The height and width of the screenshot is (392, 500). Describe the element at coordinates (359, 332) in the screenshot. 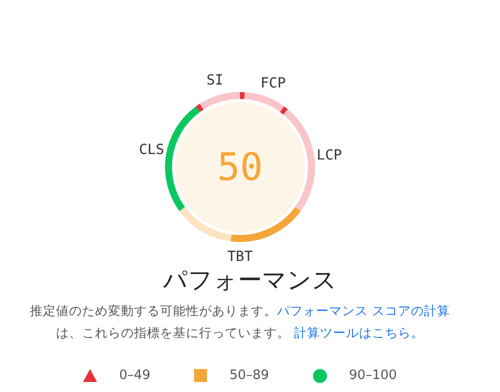

I see `text: 計算ツールはこちら。` at that location.